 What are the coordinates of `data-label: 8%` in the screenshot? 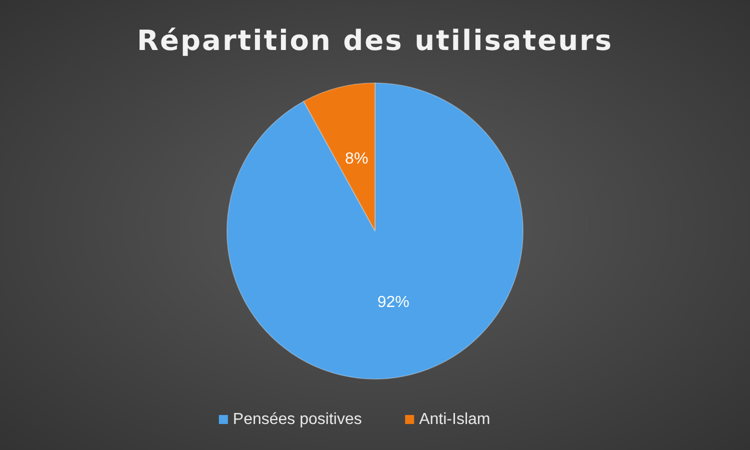 It's located at (356, 159).